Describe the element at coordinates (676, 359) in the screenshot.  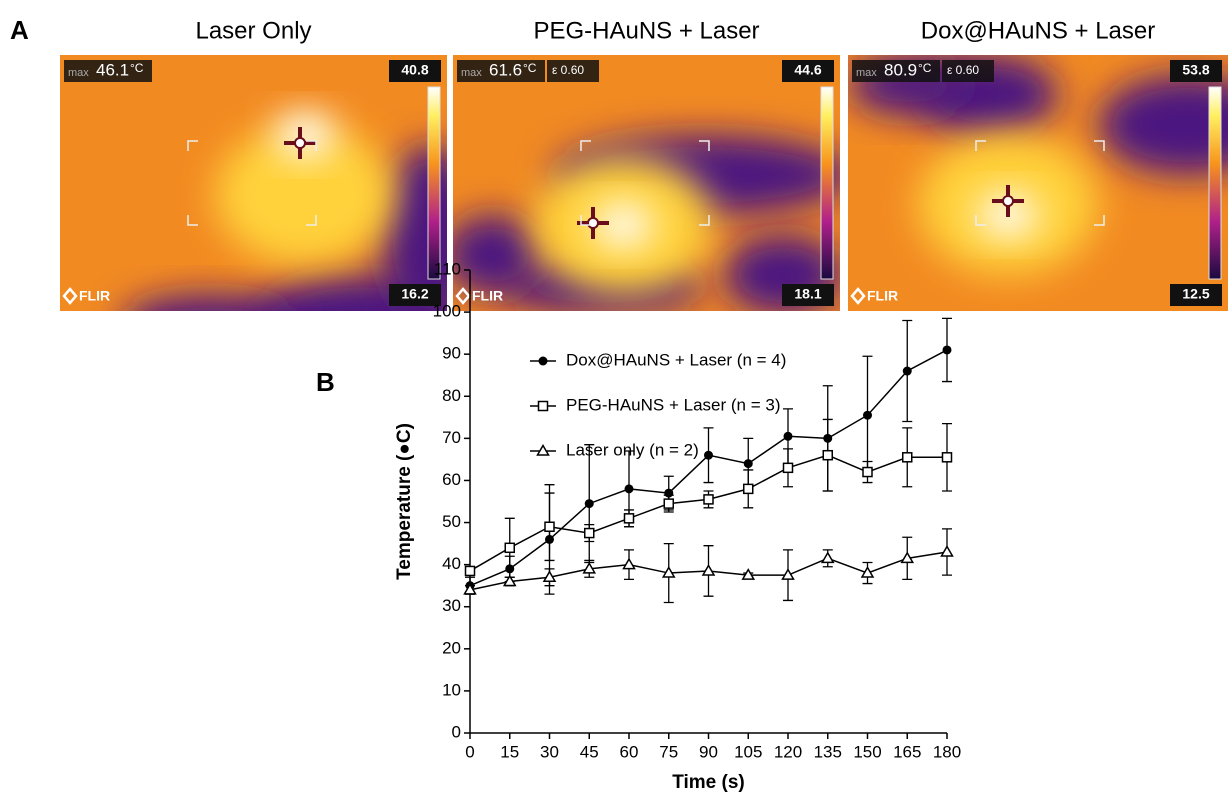
I see `legend-label: Dox@HAuNS + Laser (n = 4)` at that location.